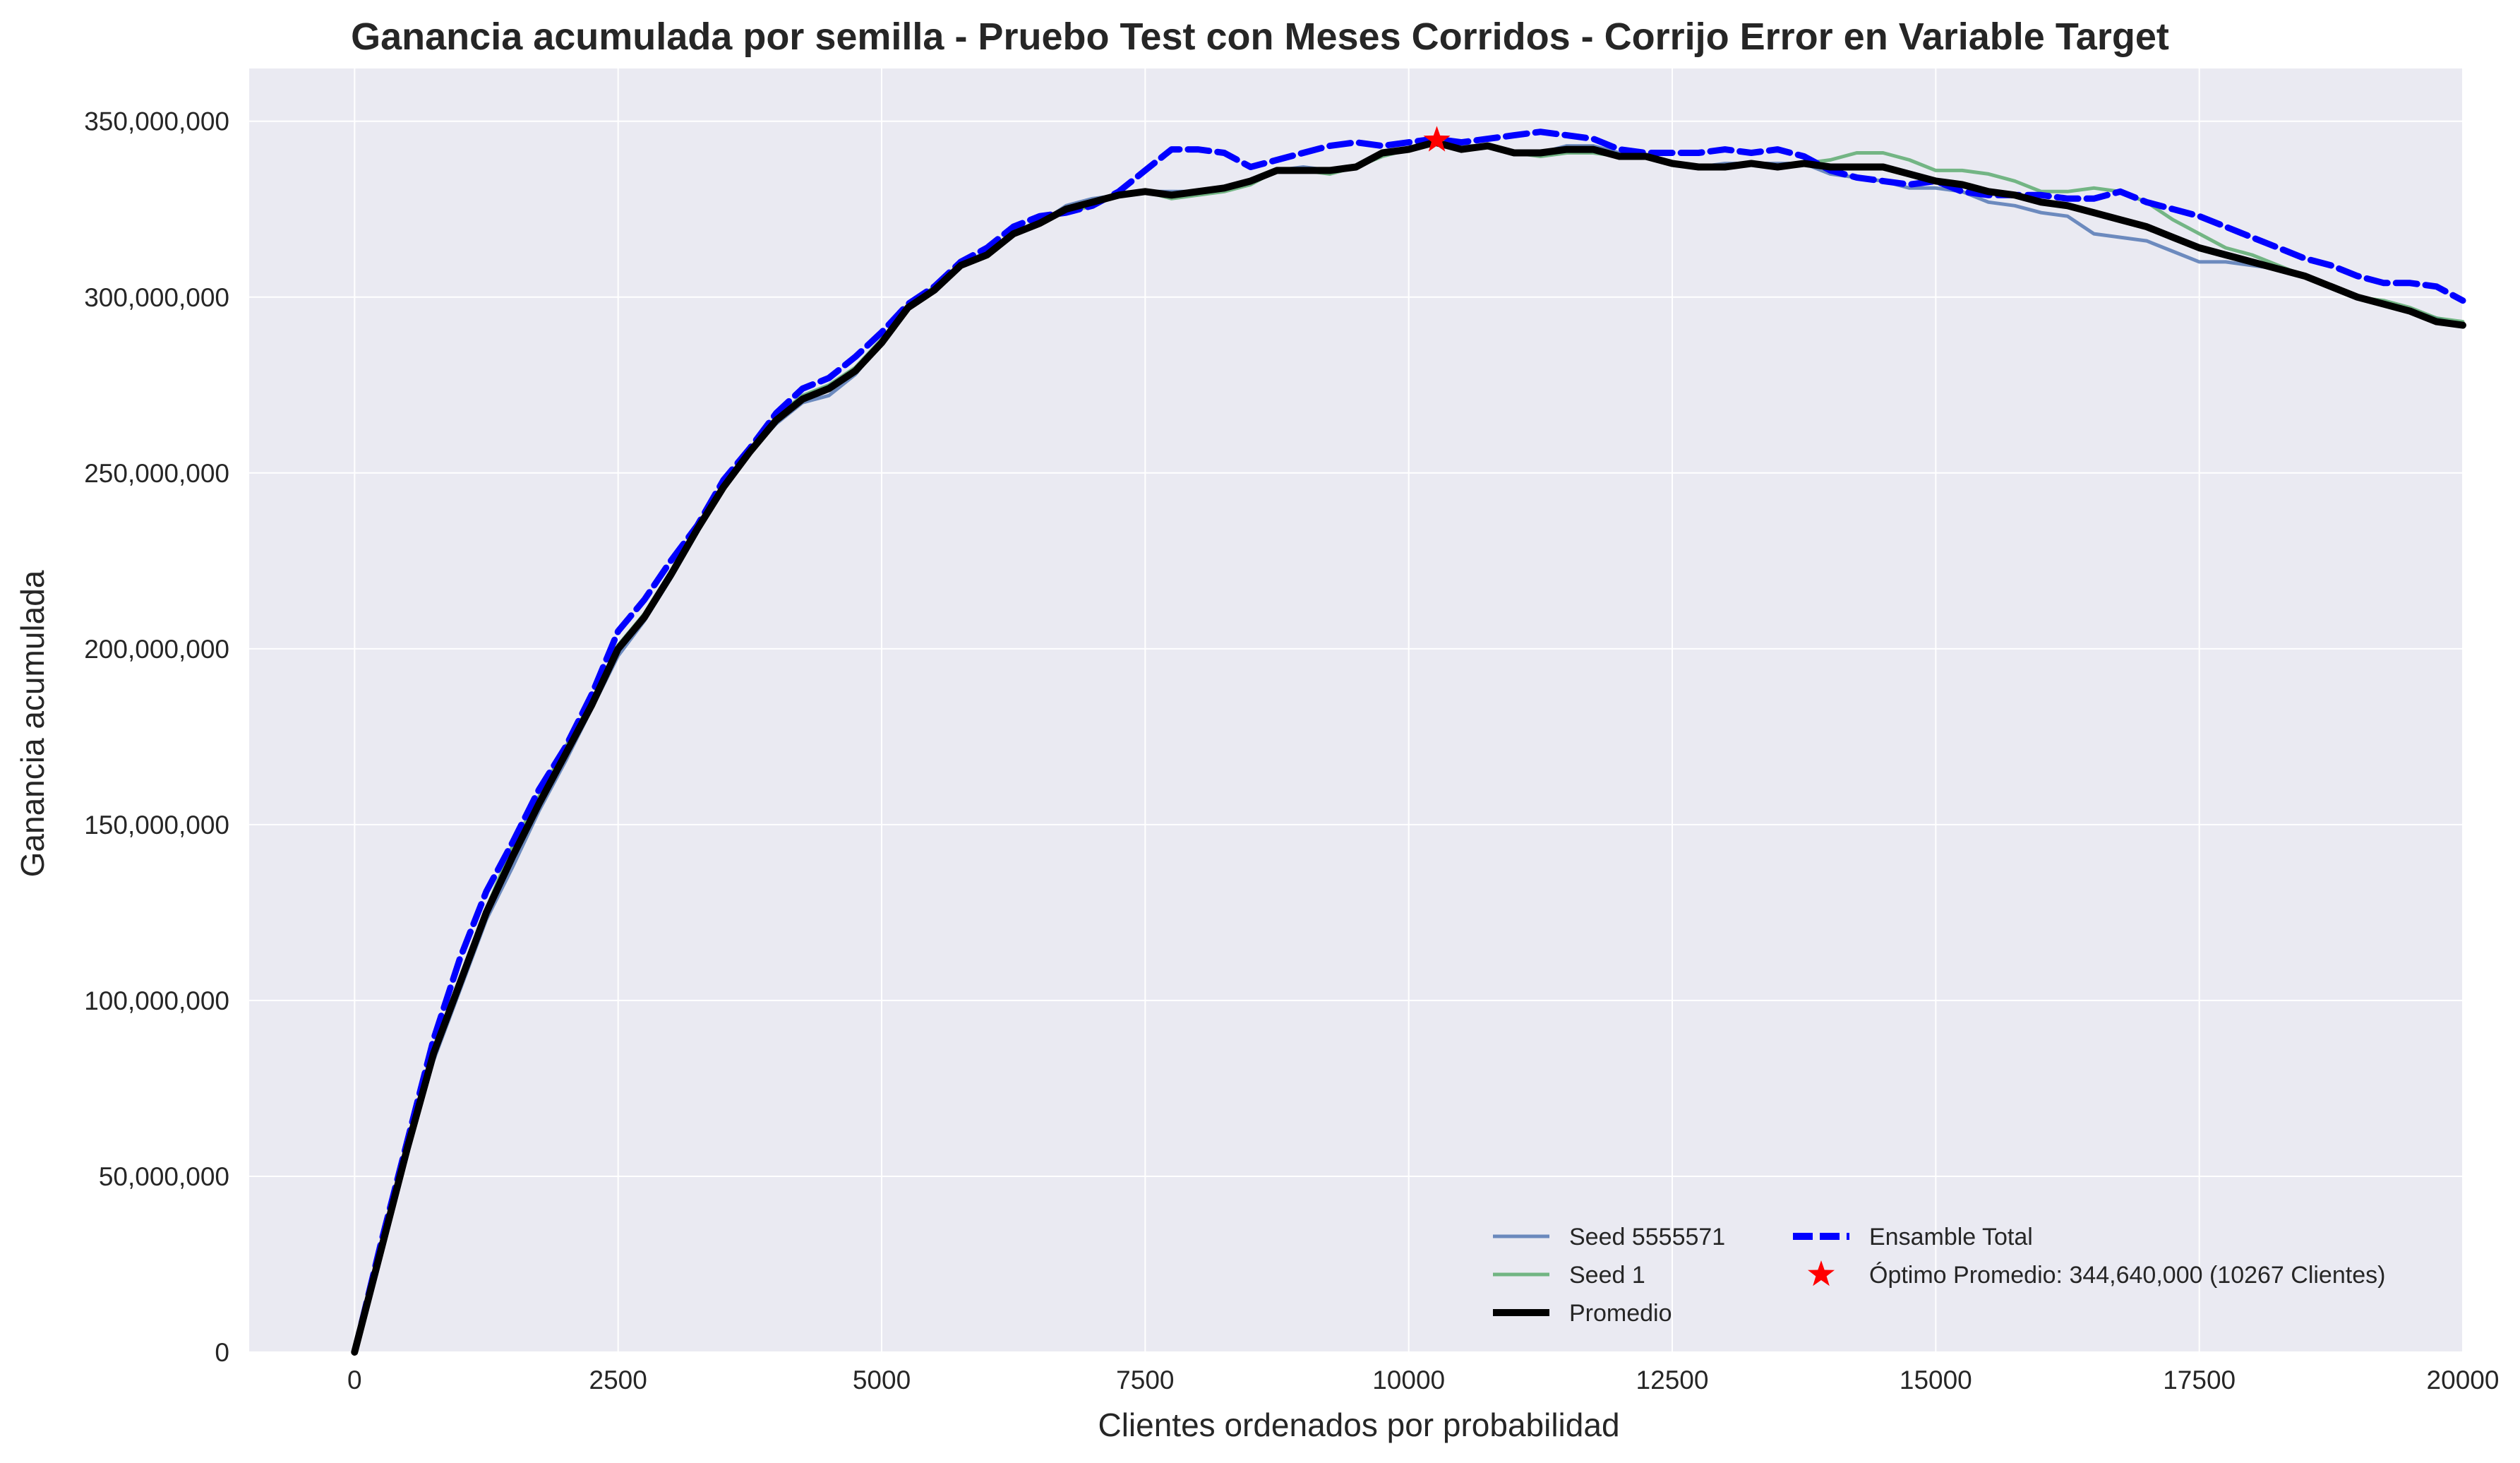 The image size is (2520, 1463). I want to click on y-tick-label: 250,000,000, so click(157, 473).